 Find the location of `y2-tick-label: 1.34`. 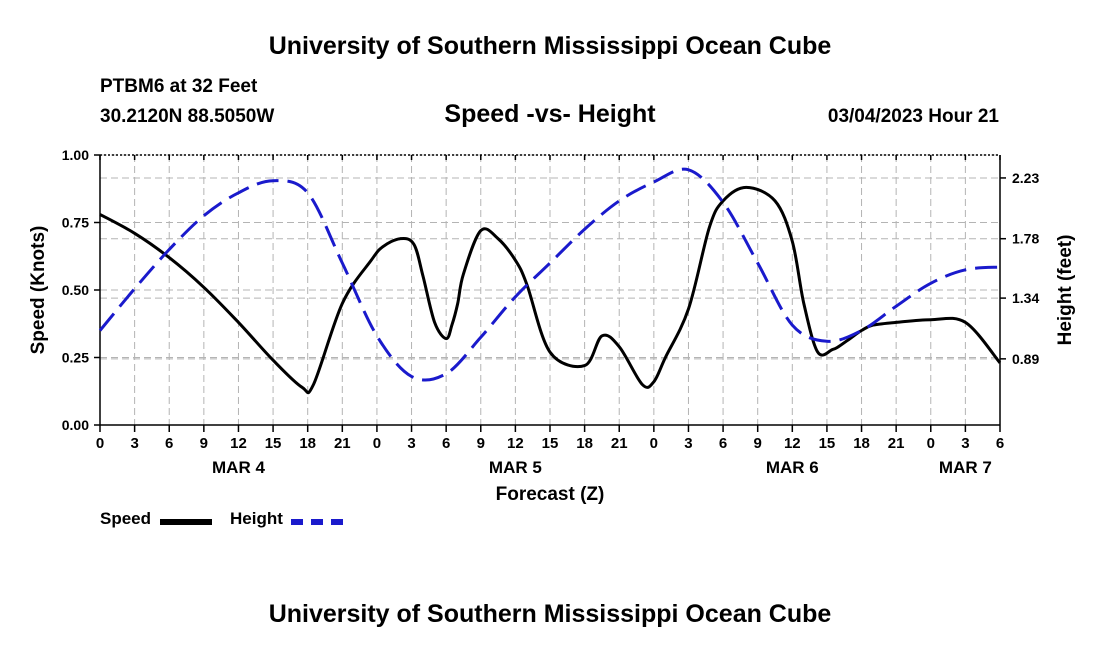

y2-tick-label: 1.34 is located at coordinates (1025, 298).